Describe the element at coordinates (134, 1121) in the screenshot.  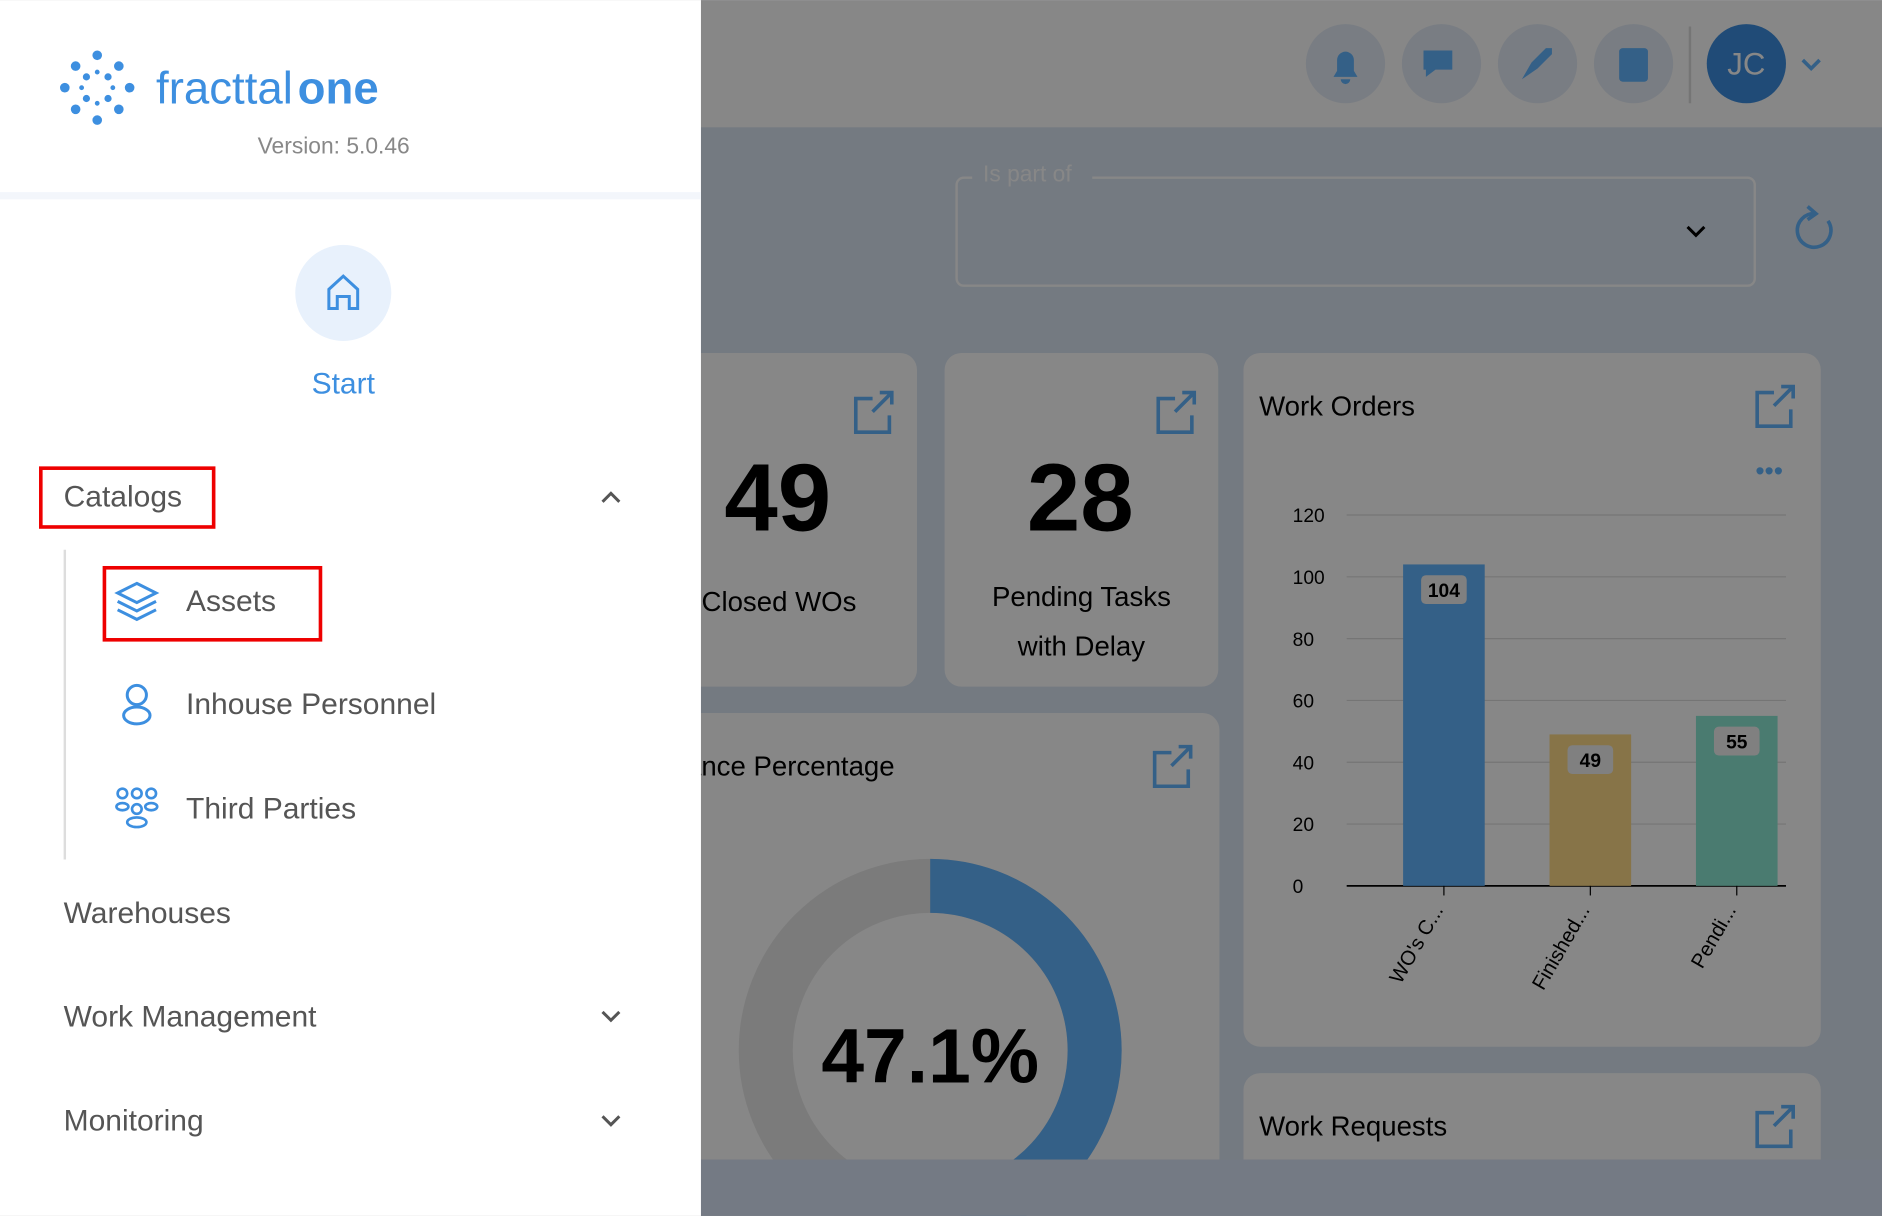
I see `menu-item: Monitoring` at that location.